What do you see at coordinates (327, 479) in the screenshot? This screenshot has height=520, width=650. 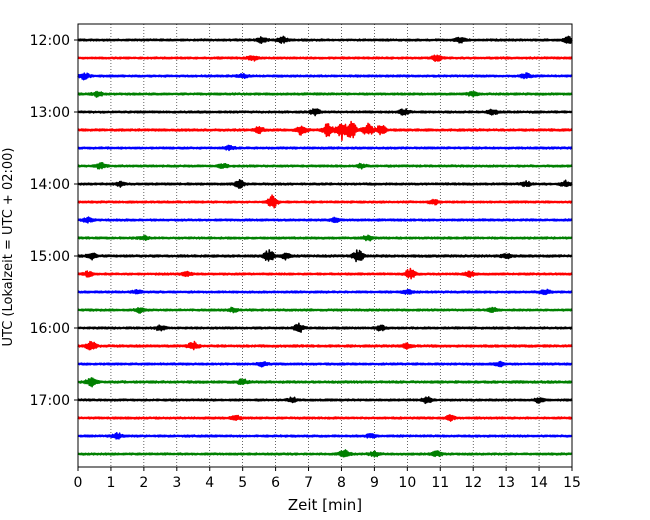 I see `x-axis-ticks: 0 1 2 3 4 5 6 7 8 9 10 11 12 13 14 15` at bounding box center [327, 479].